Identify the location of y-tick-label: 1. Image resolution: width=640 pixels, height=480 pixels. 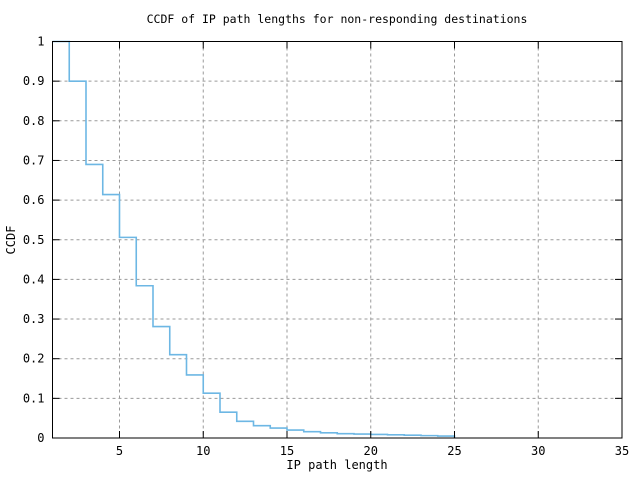
(40, 42).